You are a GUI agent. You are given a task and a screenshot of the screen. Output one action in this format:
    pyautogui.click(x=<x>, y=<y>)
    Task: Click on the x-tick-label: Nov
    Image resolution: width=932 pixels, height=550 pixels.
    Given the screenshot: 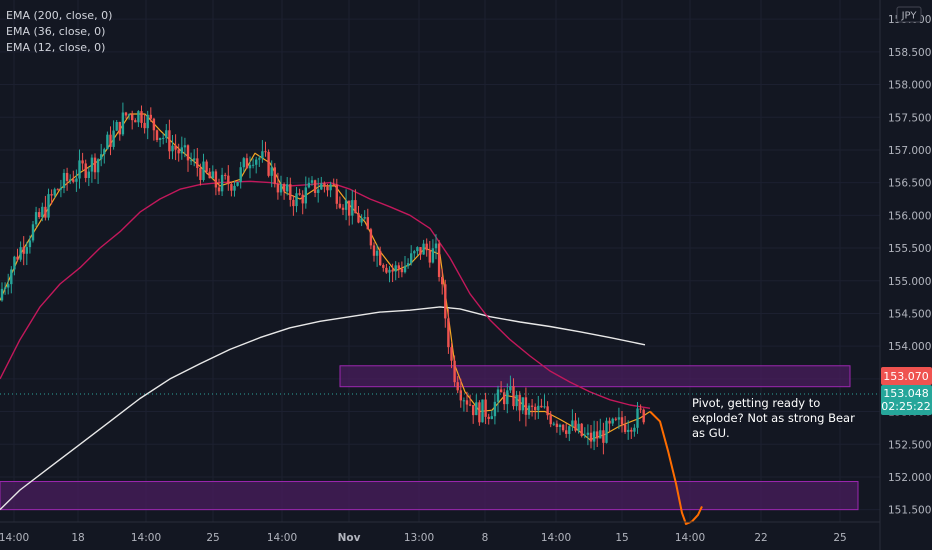 What is the action you would take?
    pyautogui.click(x=349, y=538)
    